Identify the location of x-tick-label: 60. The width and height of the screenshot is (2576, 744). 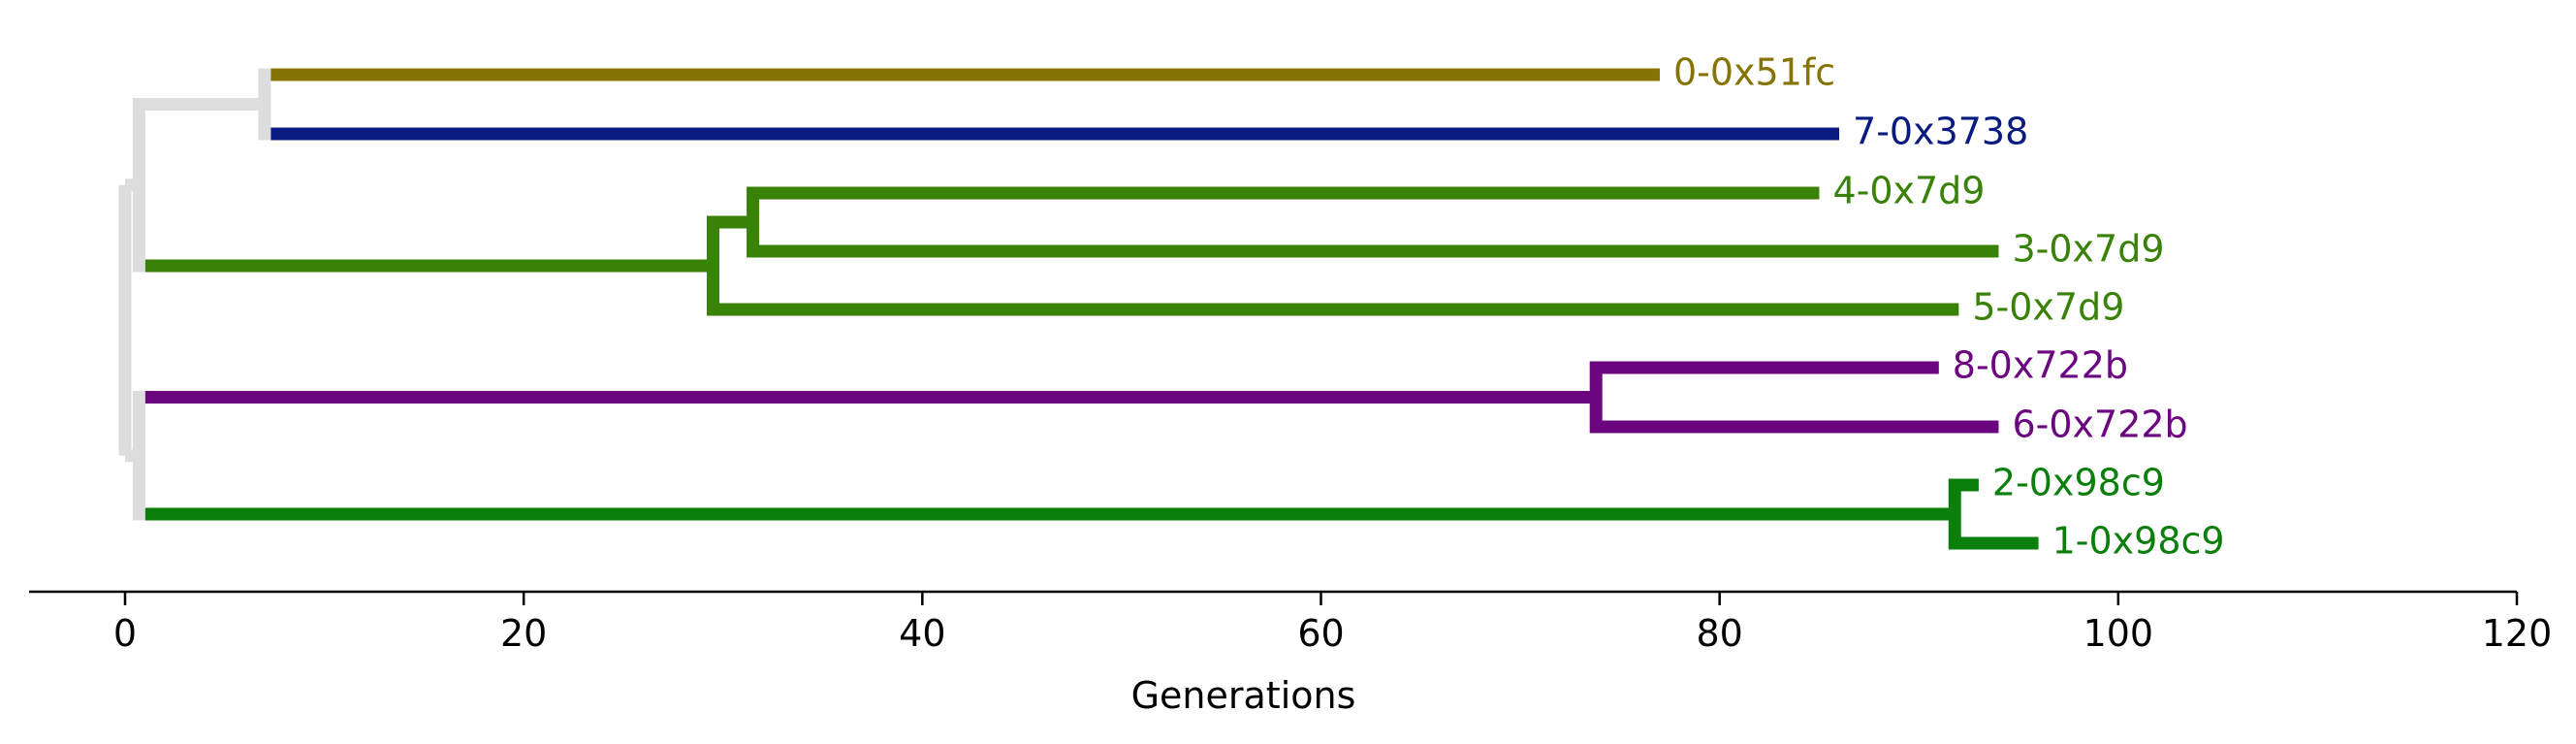
(1321, 634).